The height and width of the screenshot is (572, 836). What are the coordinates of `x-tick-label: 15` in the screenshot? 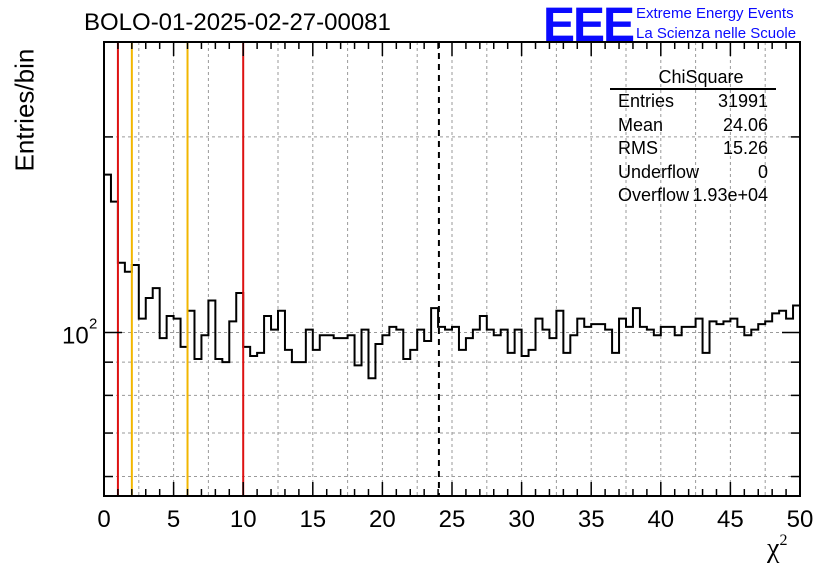 It's located at (312, 519).